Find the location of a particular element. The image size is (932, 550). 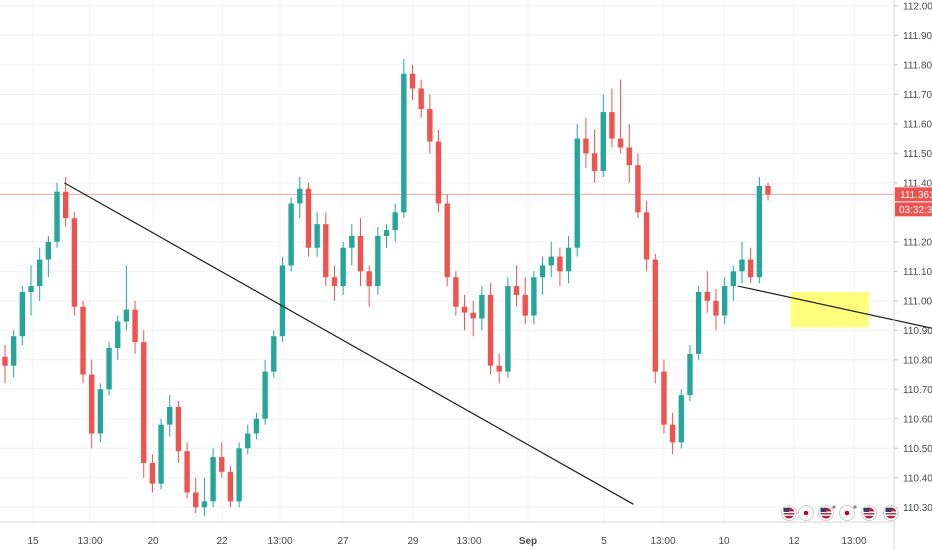

x-tick-label: 27 is located at coordinates (343, 541).